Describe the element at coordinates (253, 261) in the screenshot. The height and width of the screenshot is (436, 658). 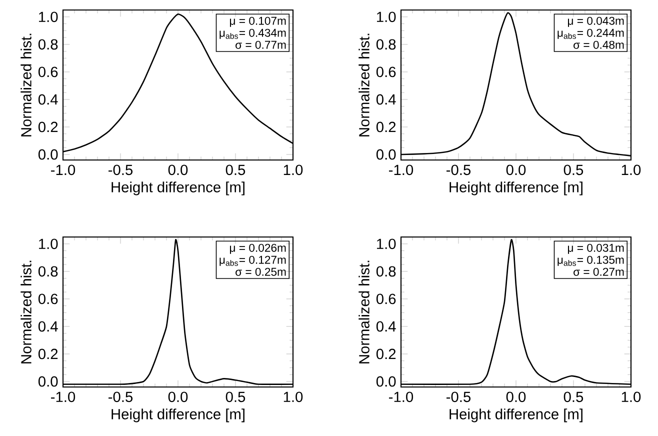
I see `annotation: μ$_{abs}$= 0.127m` at that location.